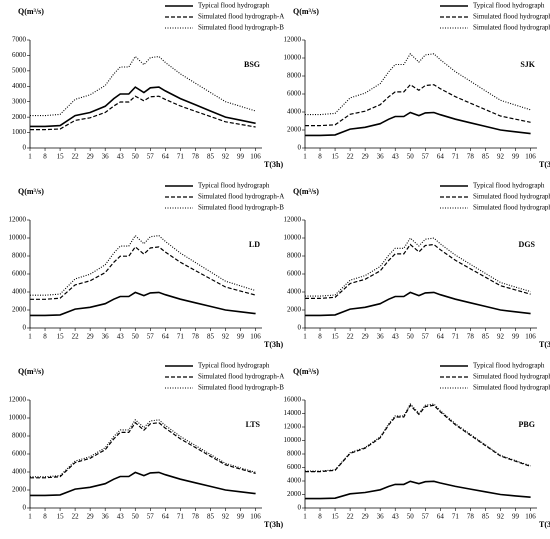  What do you see at coordinates (305, 517) in the screenshot?
I see `x-tick-label: 1` at bounding box center [305, 517].